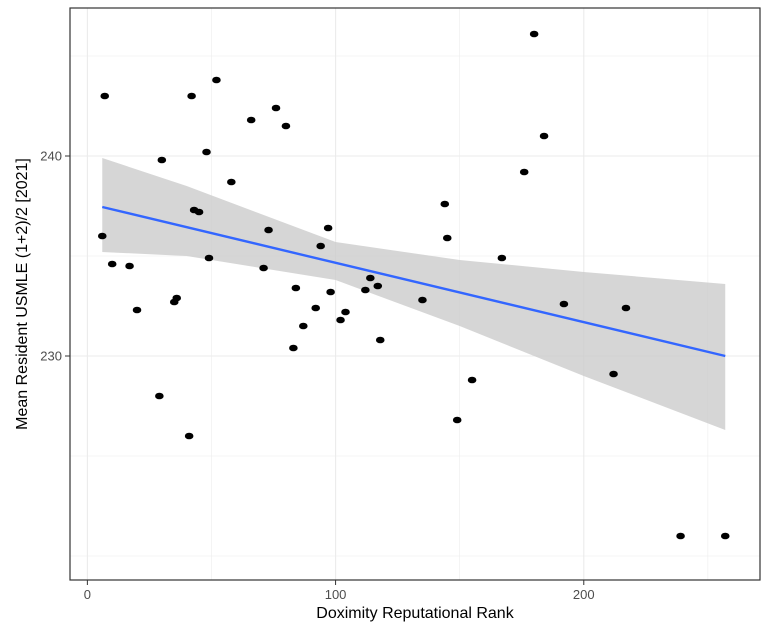 The width and height of the screenshot is (771, 629). I want to click on x-tick-label: 100, so click(336, 594).